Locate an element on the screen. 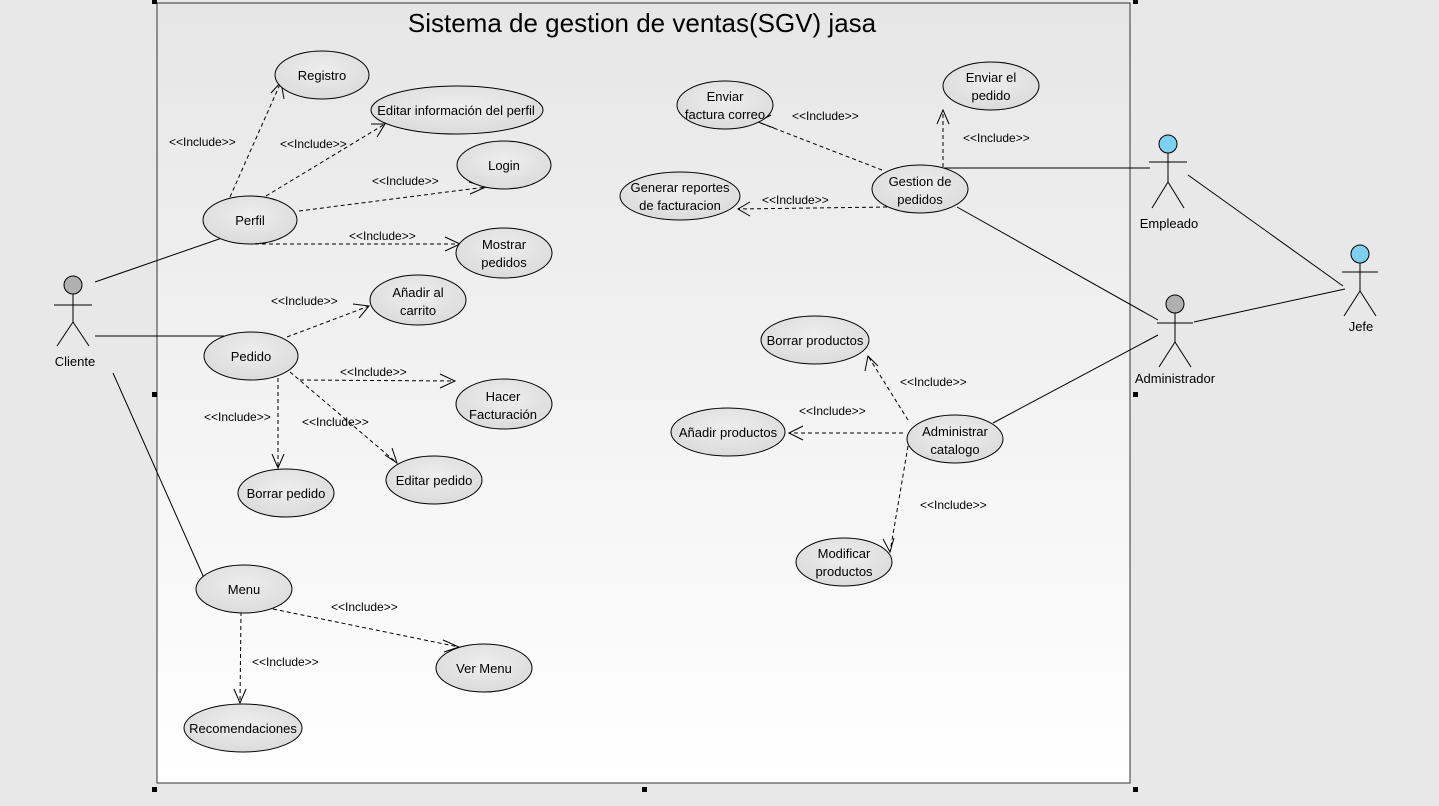  use-case-administrar-catalogo: Administrar catalogo is located at coordinates (955, 439).